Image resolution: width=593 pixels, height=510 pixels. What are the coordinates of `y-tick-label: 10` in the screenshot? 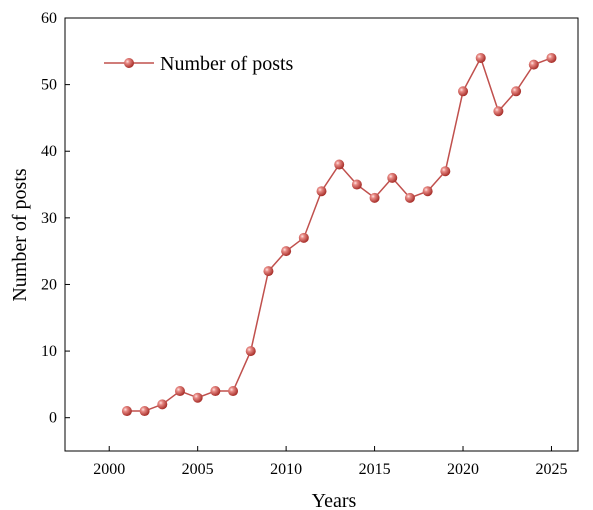 It's located at (49, 351).